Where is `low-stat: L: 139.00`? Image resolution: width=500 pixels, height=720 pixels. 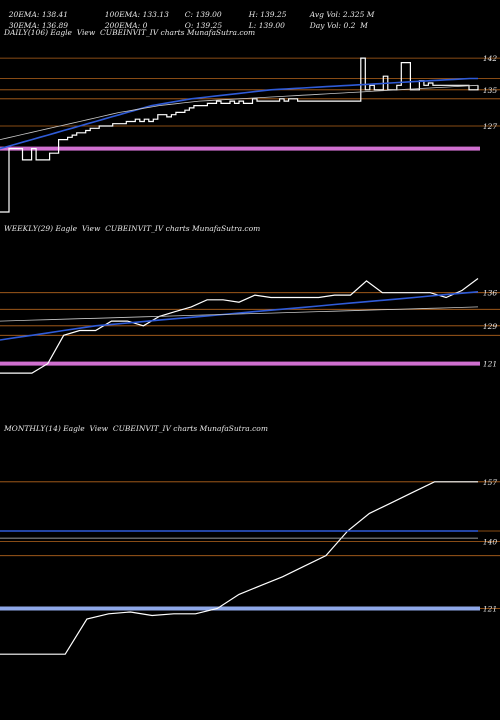 low-stat: L: 139.00 is located at coordinates (264, 21).